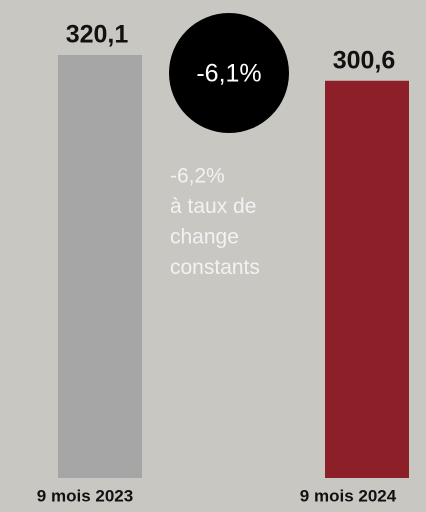 Image resolution: width=426 pixels, height=512 pixels. I want to click on x-tick-label: 9 mois 2023, so click(85, 495).